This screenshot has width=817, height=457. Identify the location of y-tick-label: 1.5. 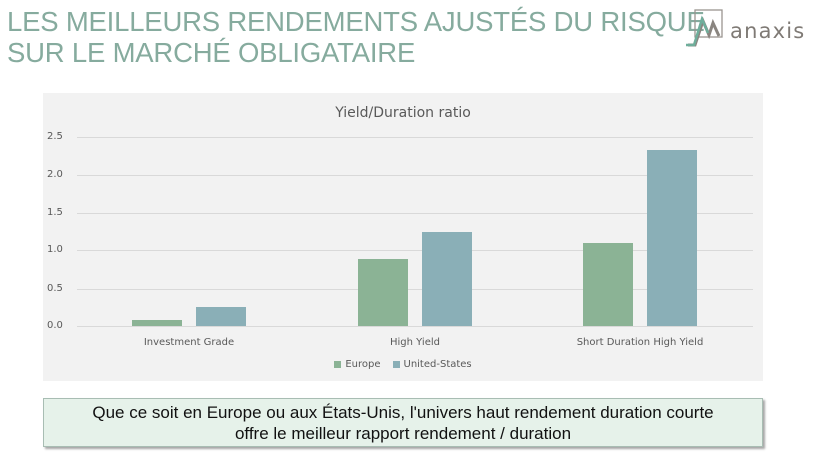
(55, 212).